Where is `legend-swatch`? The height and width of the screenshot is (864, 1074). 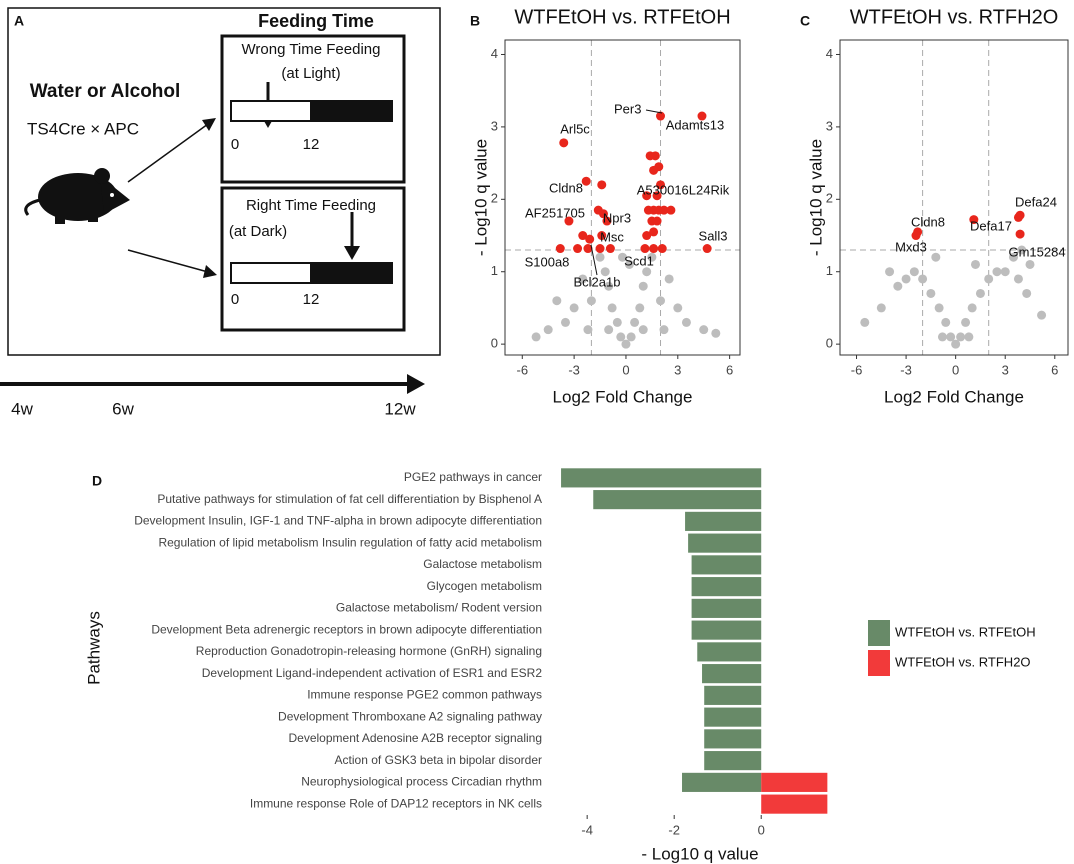
legend-swatch is located at coordinates (879, 633).